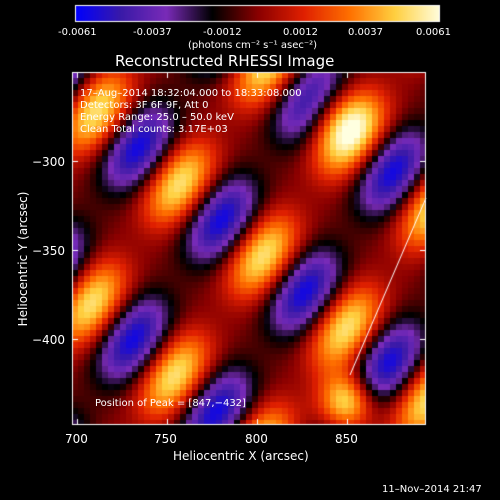 The width and height of the screenshot is (500, 500). What do you see at coordinates (23, 259) in the screenshot?
I see `y-axis-label: Heliocentric Y (arcsec)` at bounding box center [23, 259].